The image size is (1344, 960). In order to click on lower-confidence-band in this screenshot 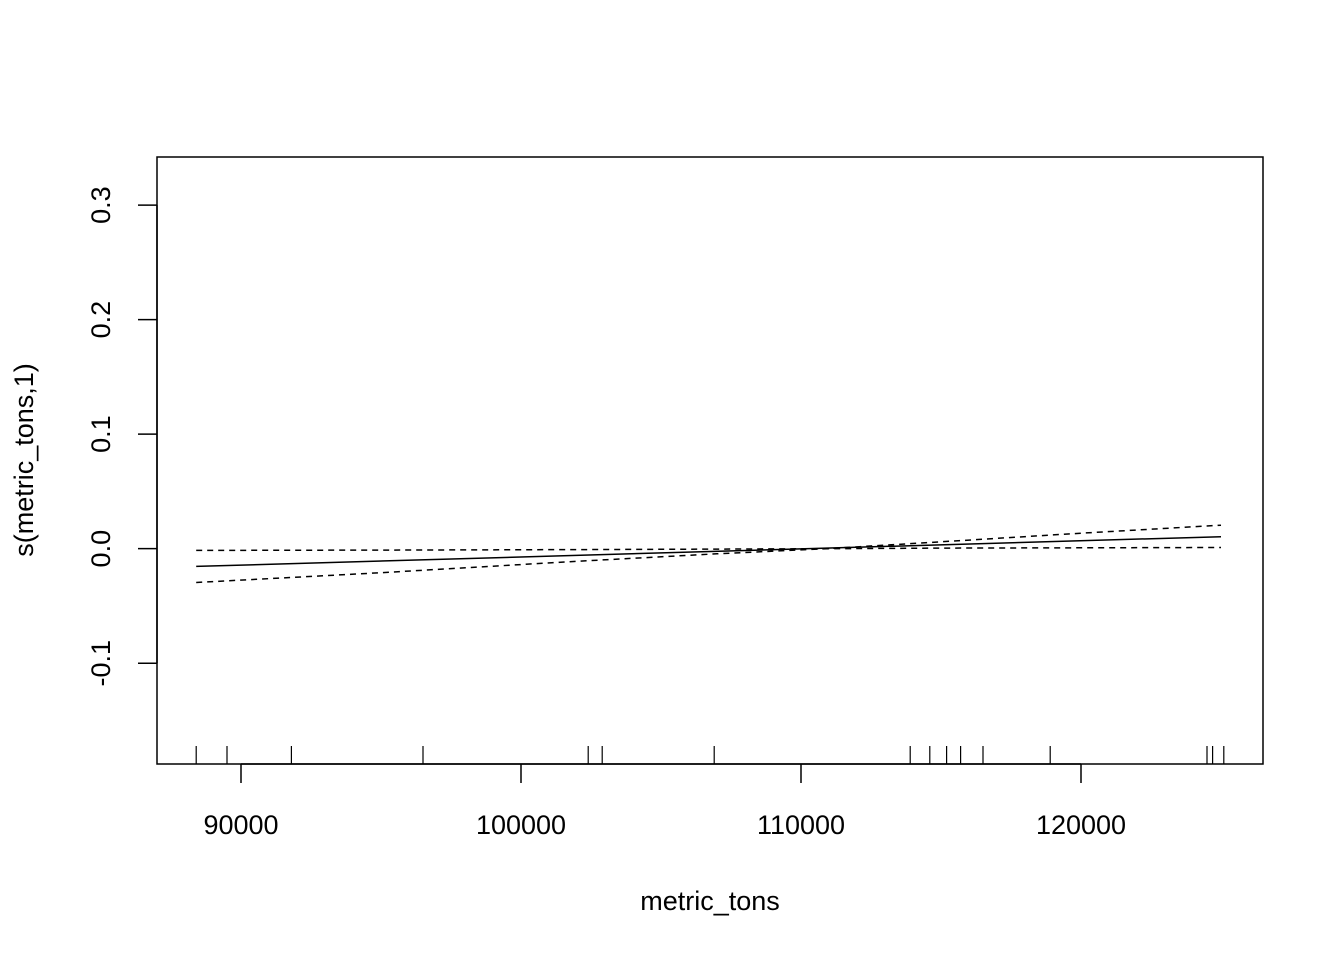, I will do `click(709, 554)`.